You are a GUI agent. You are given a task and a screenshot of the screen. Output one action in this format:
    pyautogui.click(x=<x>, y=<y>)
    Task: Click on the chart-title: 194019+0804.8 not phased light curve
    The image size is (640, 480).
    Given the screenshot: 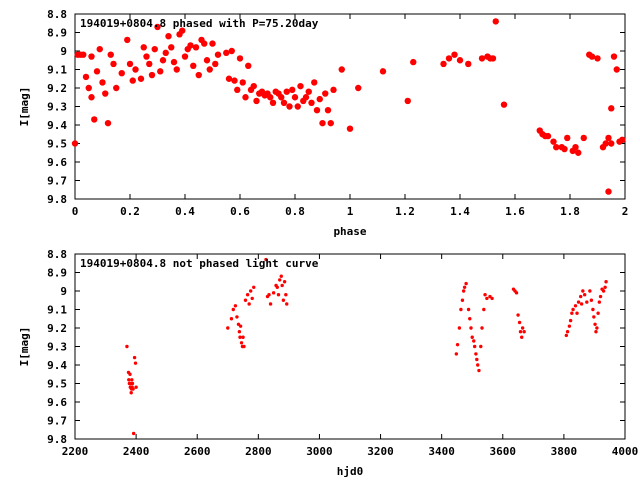 What is the action you would take?
    pyautogui.click(x=199, y=263)
    